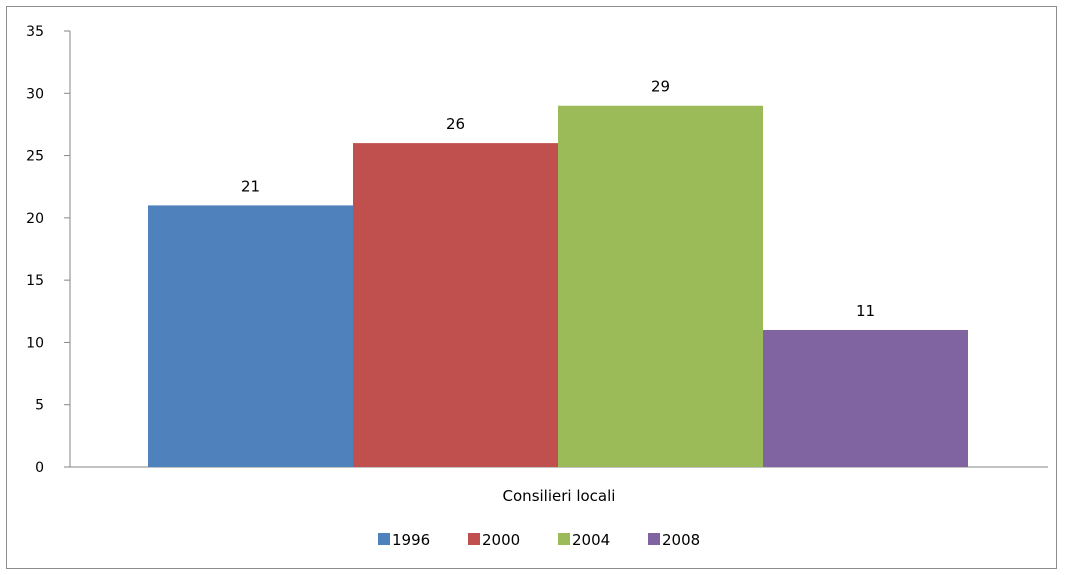 The image size is (1065, 575). What do you see at coordinates (654, 539) in the screenshot?
I see `legend-swatch-2008` at bounding box center [654, 539].